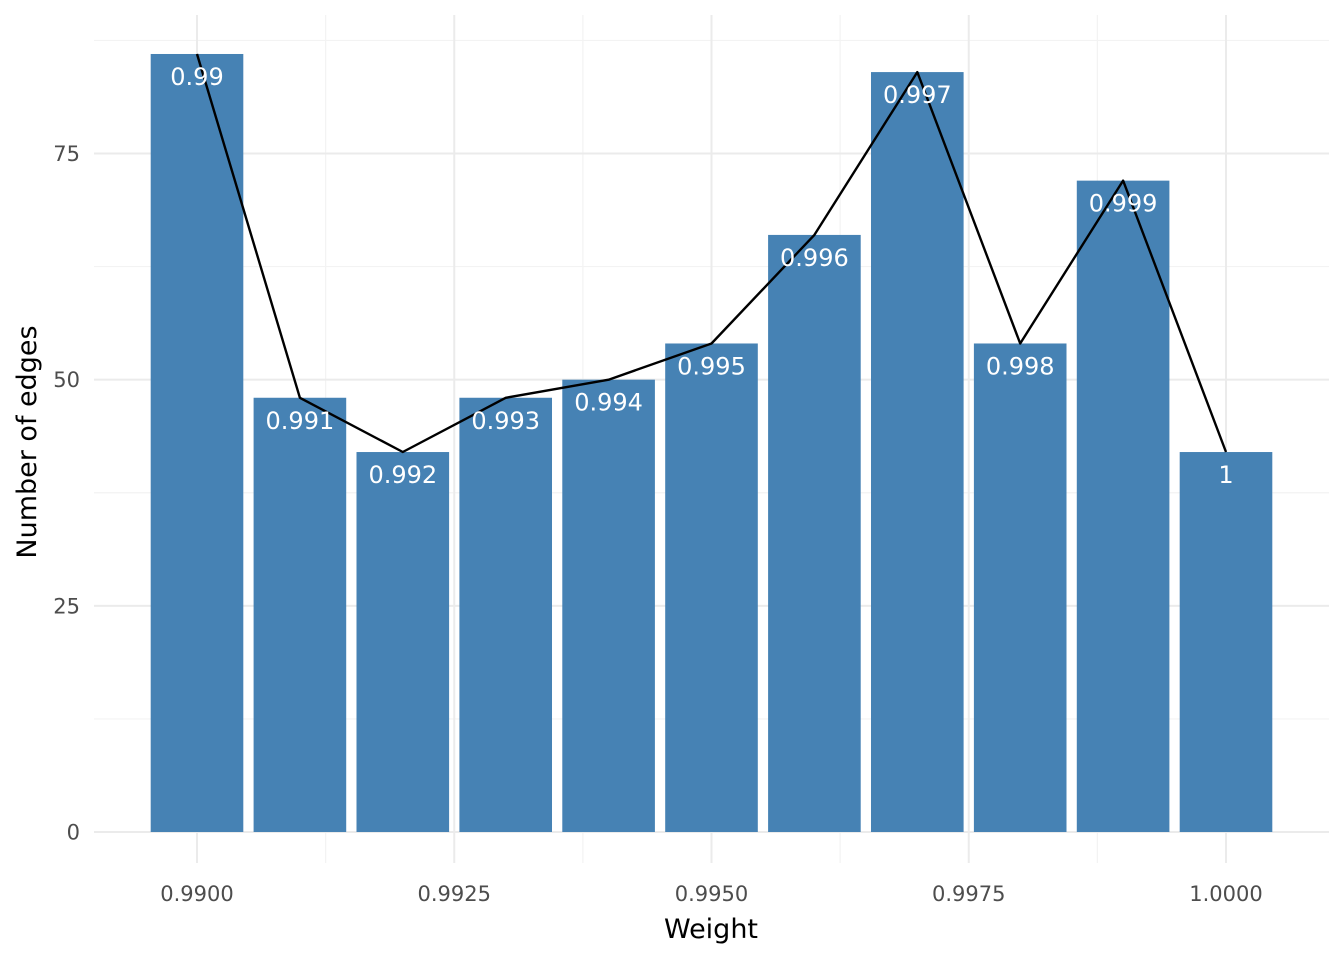 The height and width of the screenshot is (960, 1344). I want to click on y-tick-label: 50, so click(66, 380).